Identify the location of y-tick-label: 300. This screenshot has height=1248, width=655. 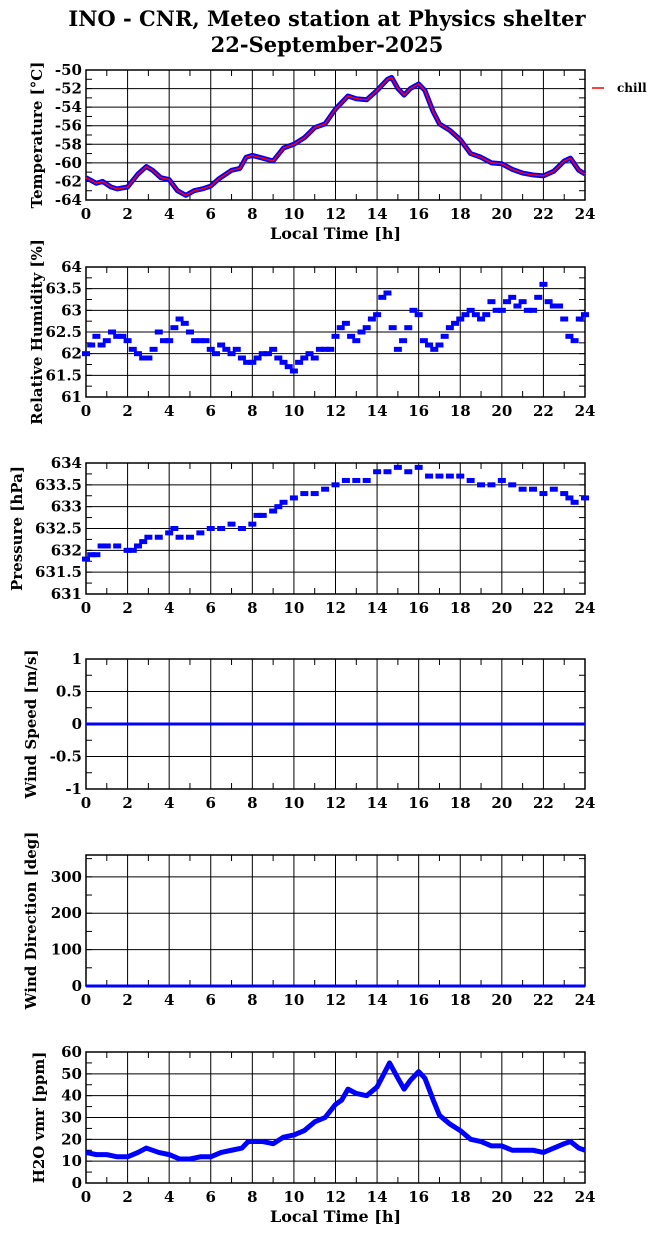
(66, 877).